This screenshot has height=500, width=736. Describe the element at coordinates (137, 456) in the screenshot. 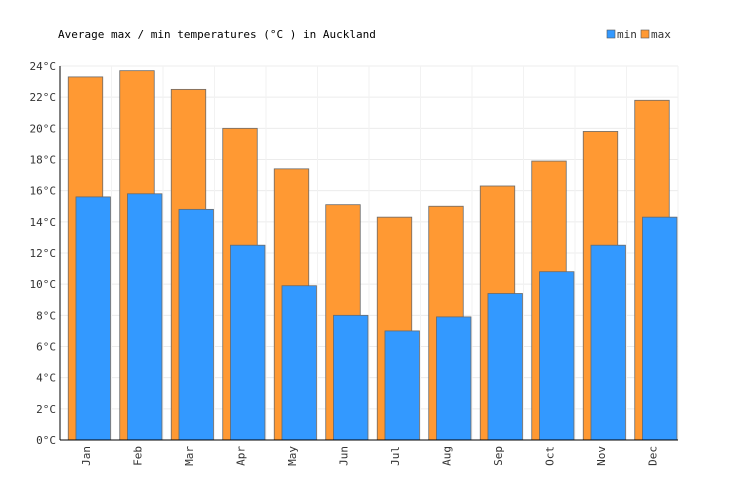

I see `x-tick-label: Feb` at that location.